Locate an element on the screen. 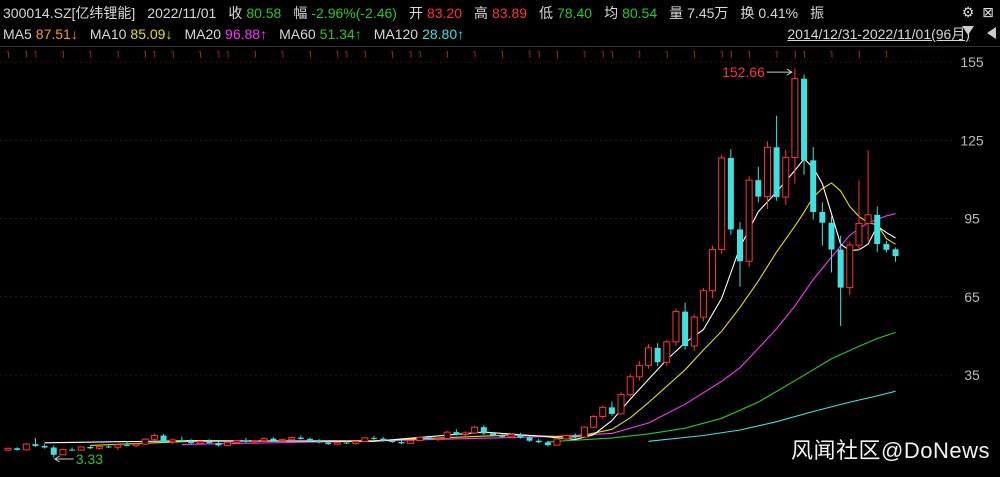 This screenshot has height=477, width=1000. turnover-value: 0.41% is located at coordinates (778, 13).